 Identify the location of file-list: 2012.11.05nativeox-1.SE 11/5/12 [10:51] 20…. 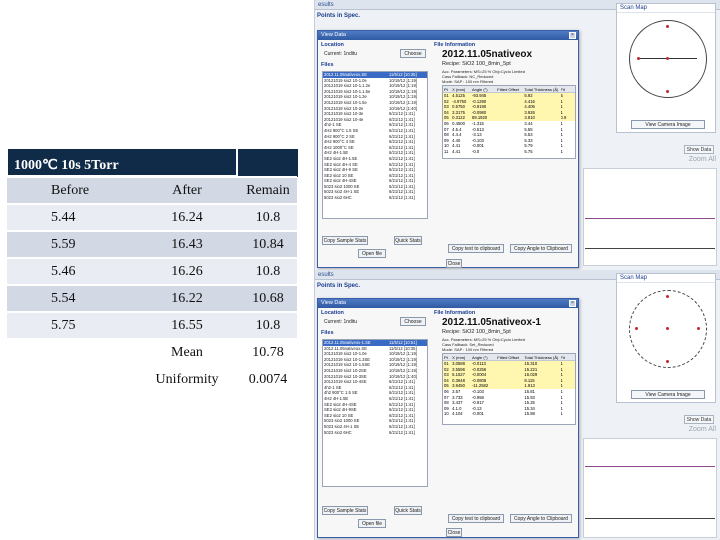
(375, 413).